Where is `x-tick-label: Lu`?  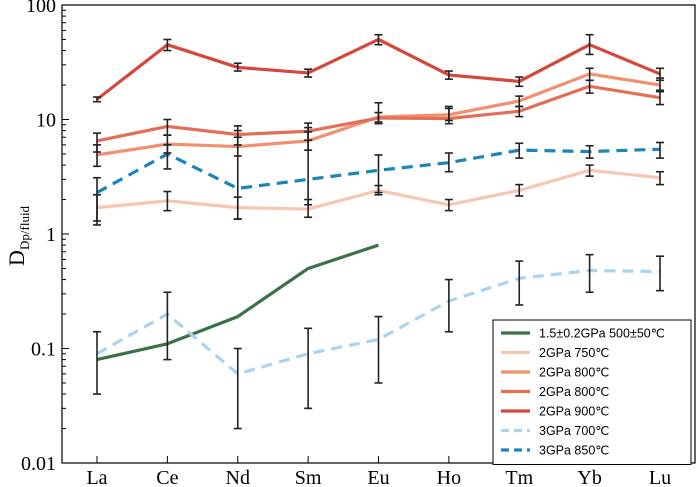
x-tick-label: Lu is located at coordinates (660, 477).